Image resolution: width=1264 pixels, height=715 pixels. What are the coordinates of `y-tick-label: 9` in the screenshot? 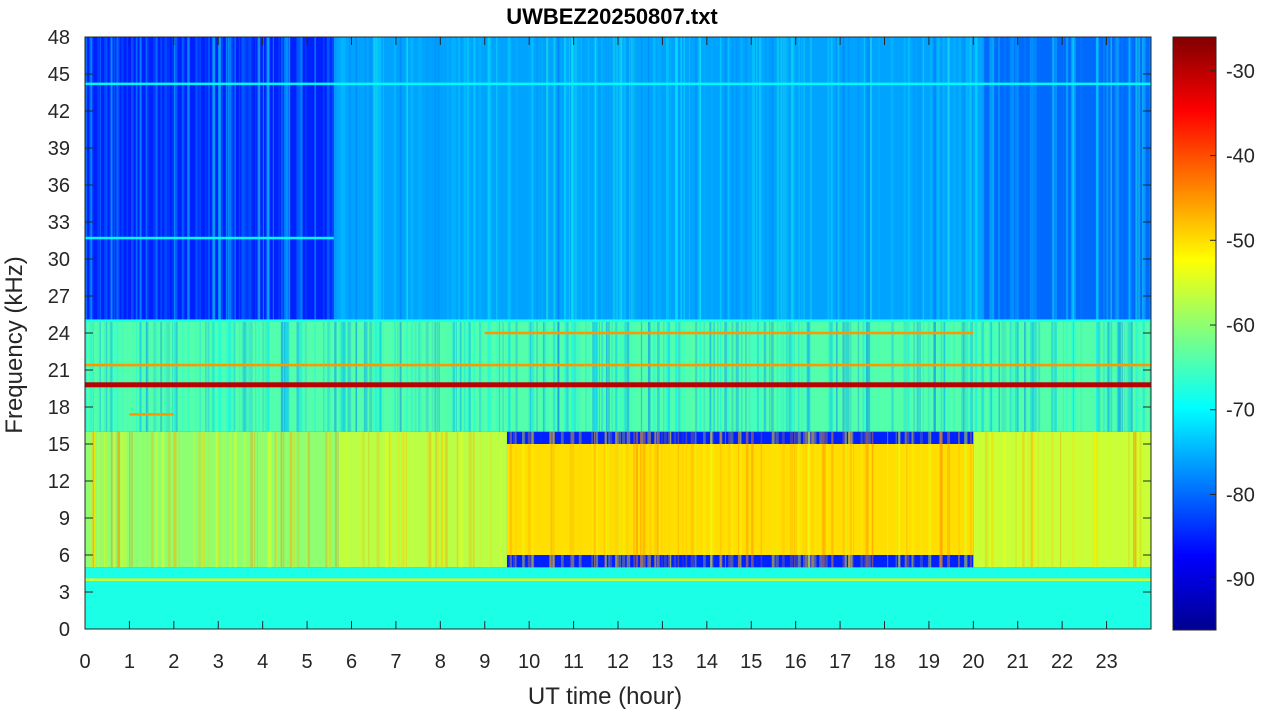 It's located at (64, 519).